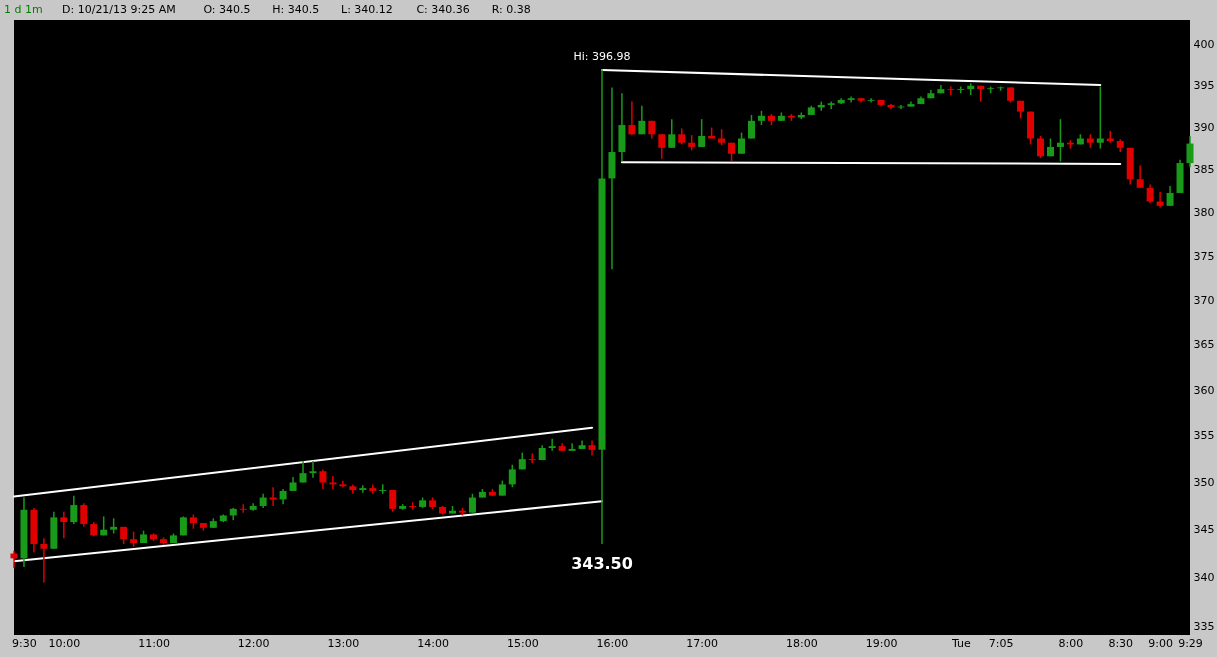 The height and width of the screenshot is (657, 1217). What do you see at coordinates (702, 643) in the screenshot?
I see `x-tick-label: 17:00` at bounding box center [702, 643].